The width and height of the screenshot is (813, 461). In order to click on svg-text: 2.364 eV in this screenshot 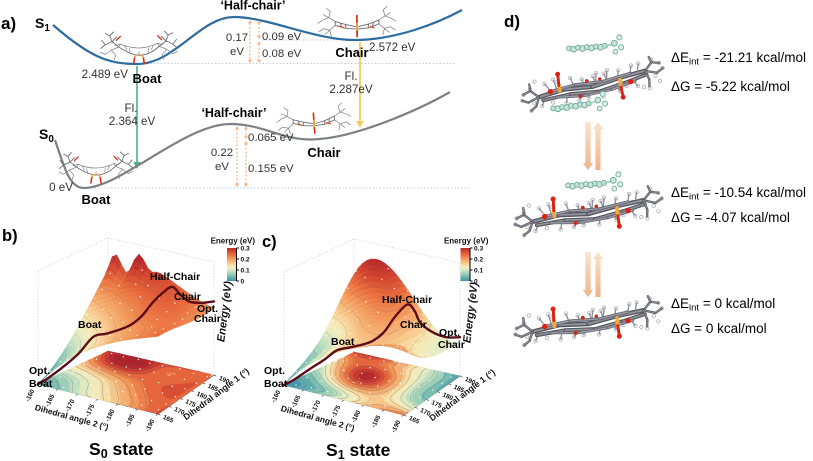, I will do `click(132, 121)`.